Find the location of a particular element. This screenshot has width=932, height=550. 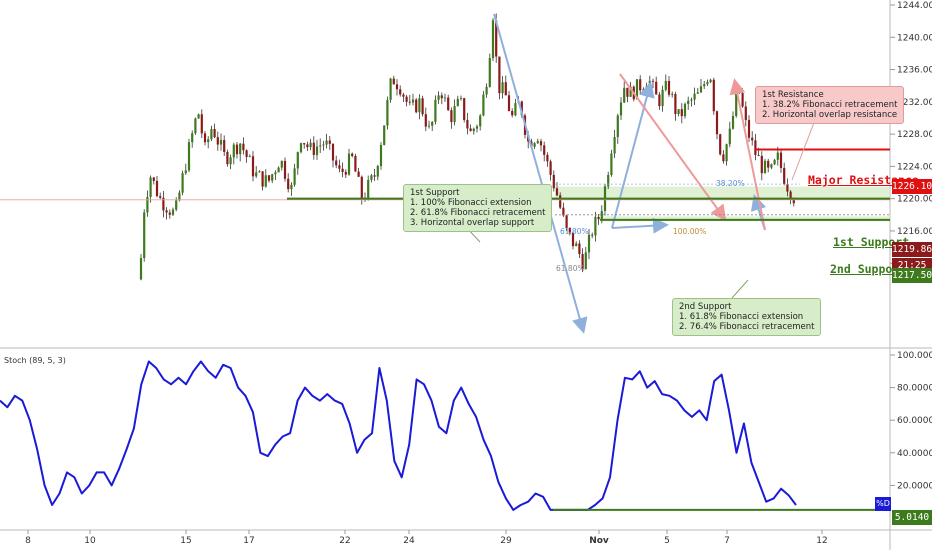

stoch-tick-label: 20.0000 is located at coordinates (914, 486).